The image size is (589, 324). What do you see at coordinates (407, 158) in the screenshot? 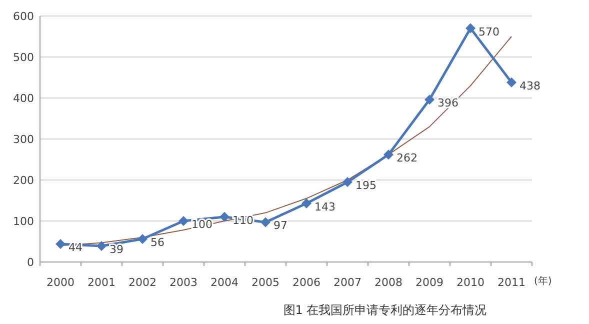
I see `data-label: 262` at bounding box center [407, 158].